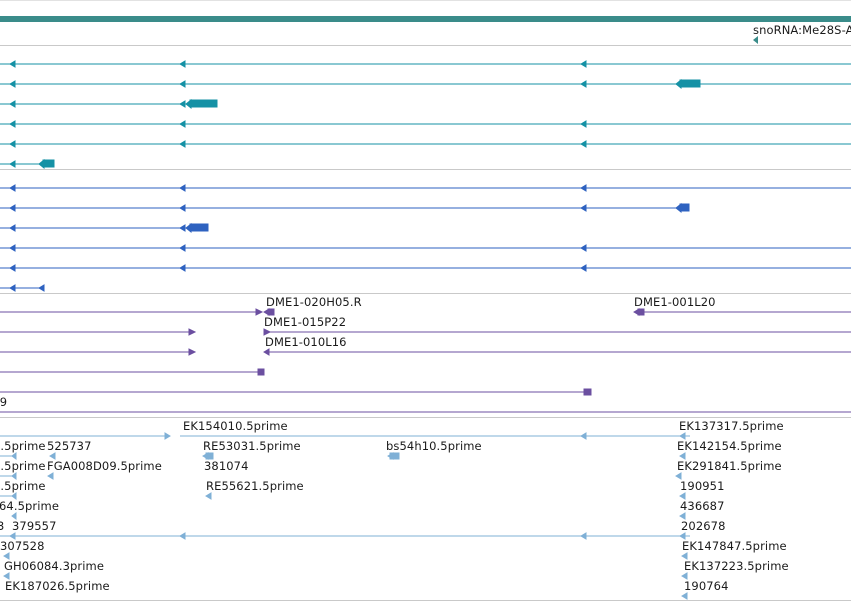  What do you see at coordinates (755, 40) in the screenshot?
I see `gene-feature-arrow` at bounding box center [755, 40].